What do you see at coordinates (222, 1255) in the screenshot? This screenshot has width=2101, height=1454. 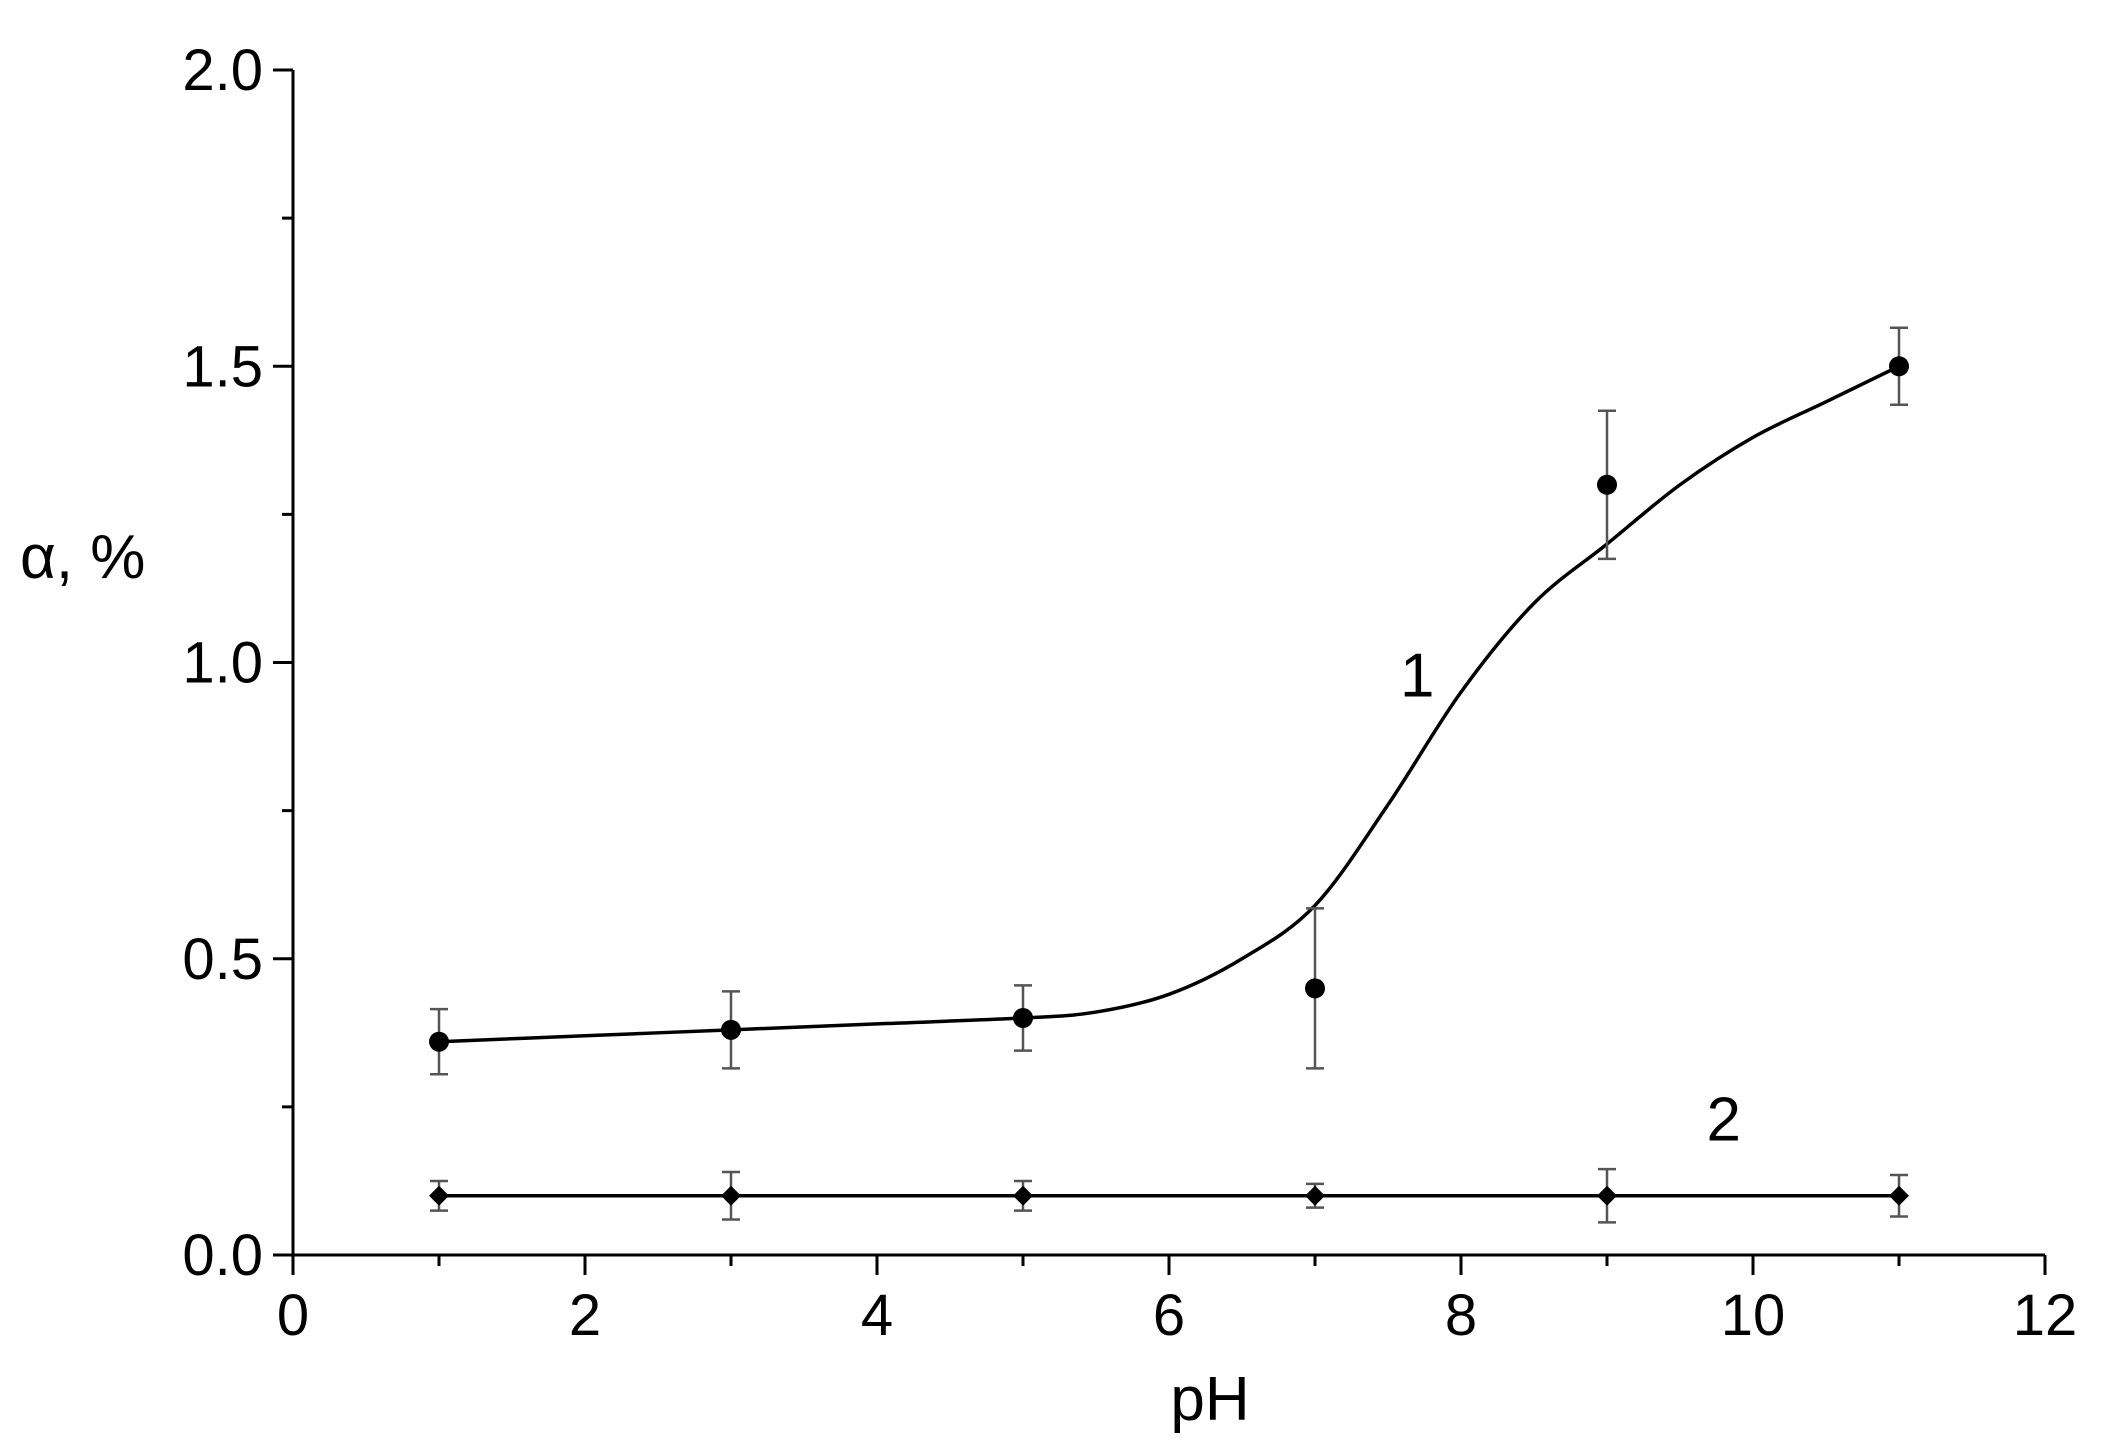 I see `y-tick-label: 0.0` at bounding box center [222, 1255].